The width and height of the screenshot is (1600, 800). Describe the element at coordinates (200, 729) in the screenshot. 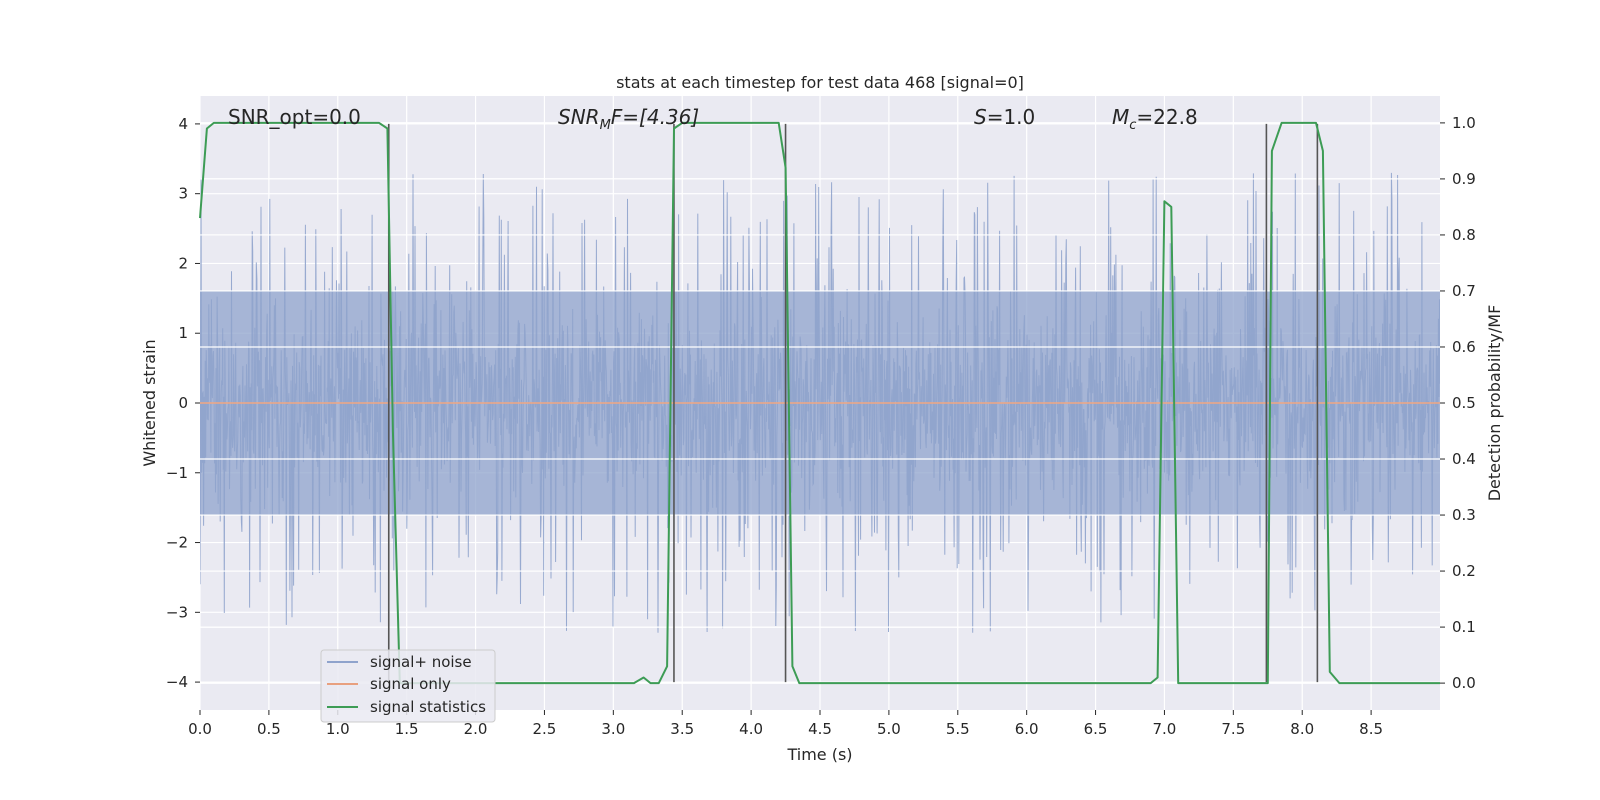

I see `x-tick-label: 0.0` at that location.